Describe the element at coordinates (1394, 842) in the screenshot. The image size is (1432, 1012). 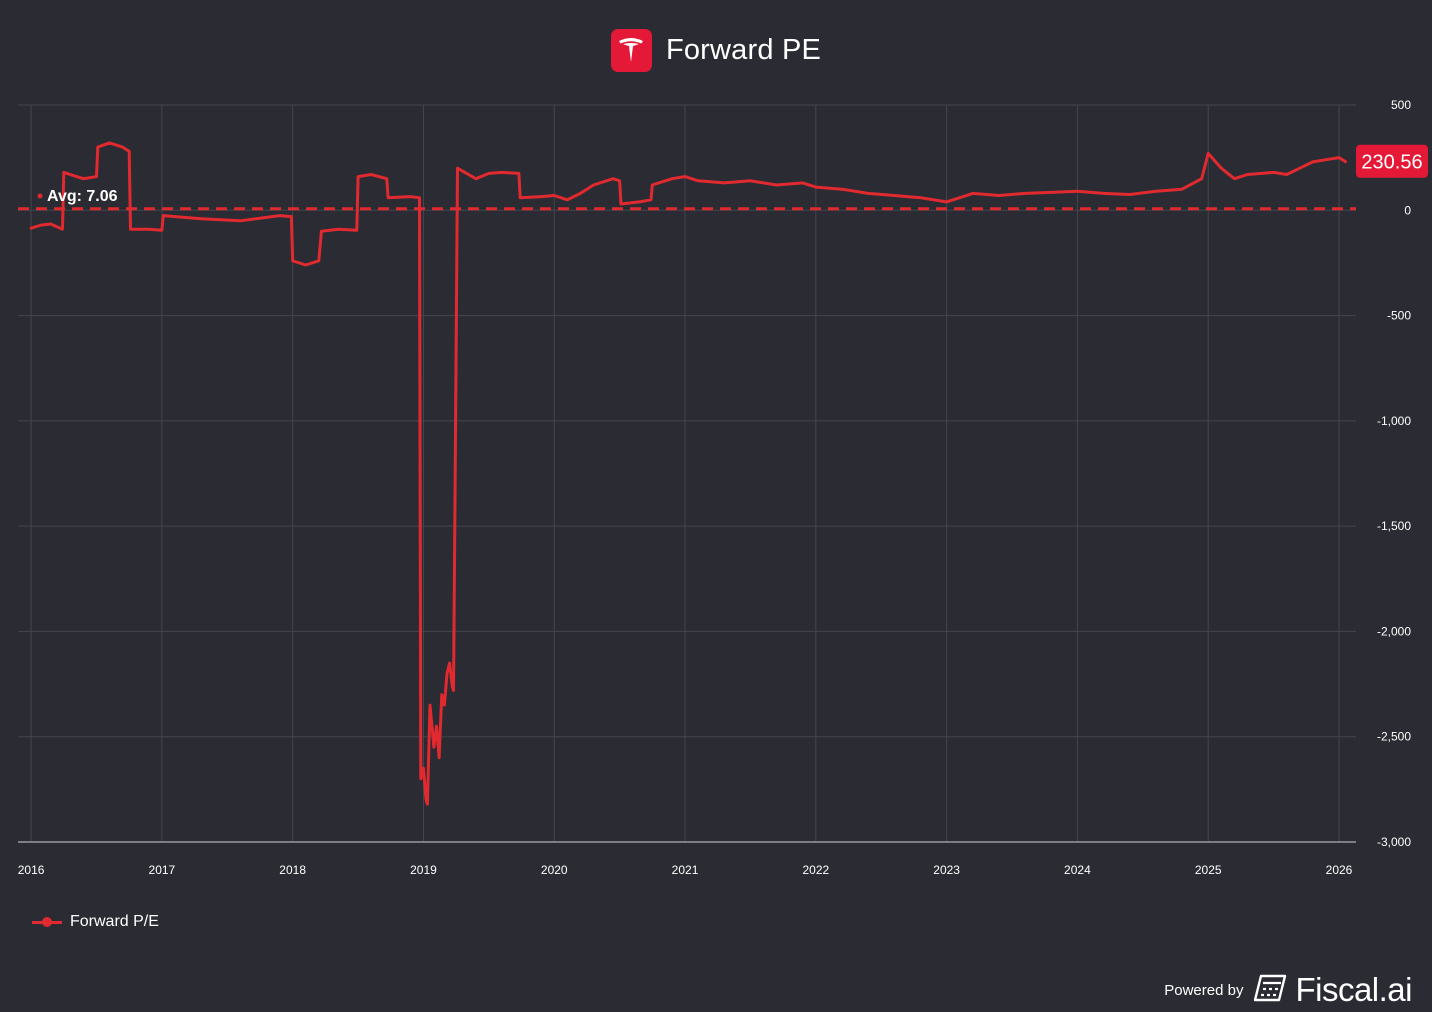
I see `y-tick-label: -3,000` at that location.